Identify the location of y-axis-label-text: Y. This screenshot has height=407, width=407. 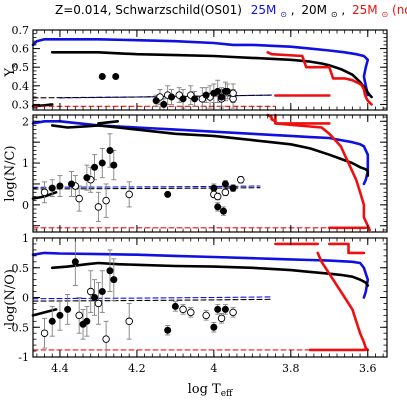
(10, 73).